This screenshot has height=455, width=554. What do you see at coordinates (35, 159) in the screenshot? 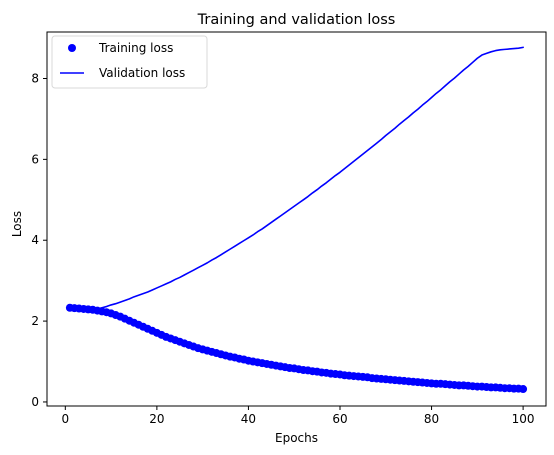
I see `y-tick-label: 6` at bounding box center [35, 159].